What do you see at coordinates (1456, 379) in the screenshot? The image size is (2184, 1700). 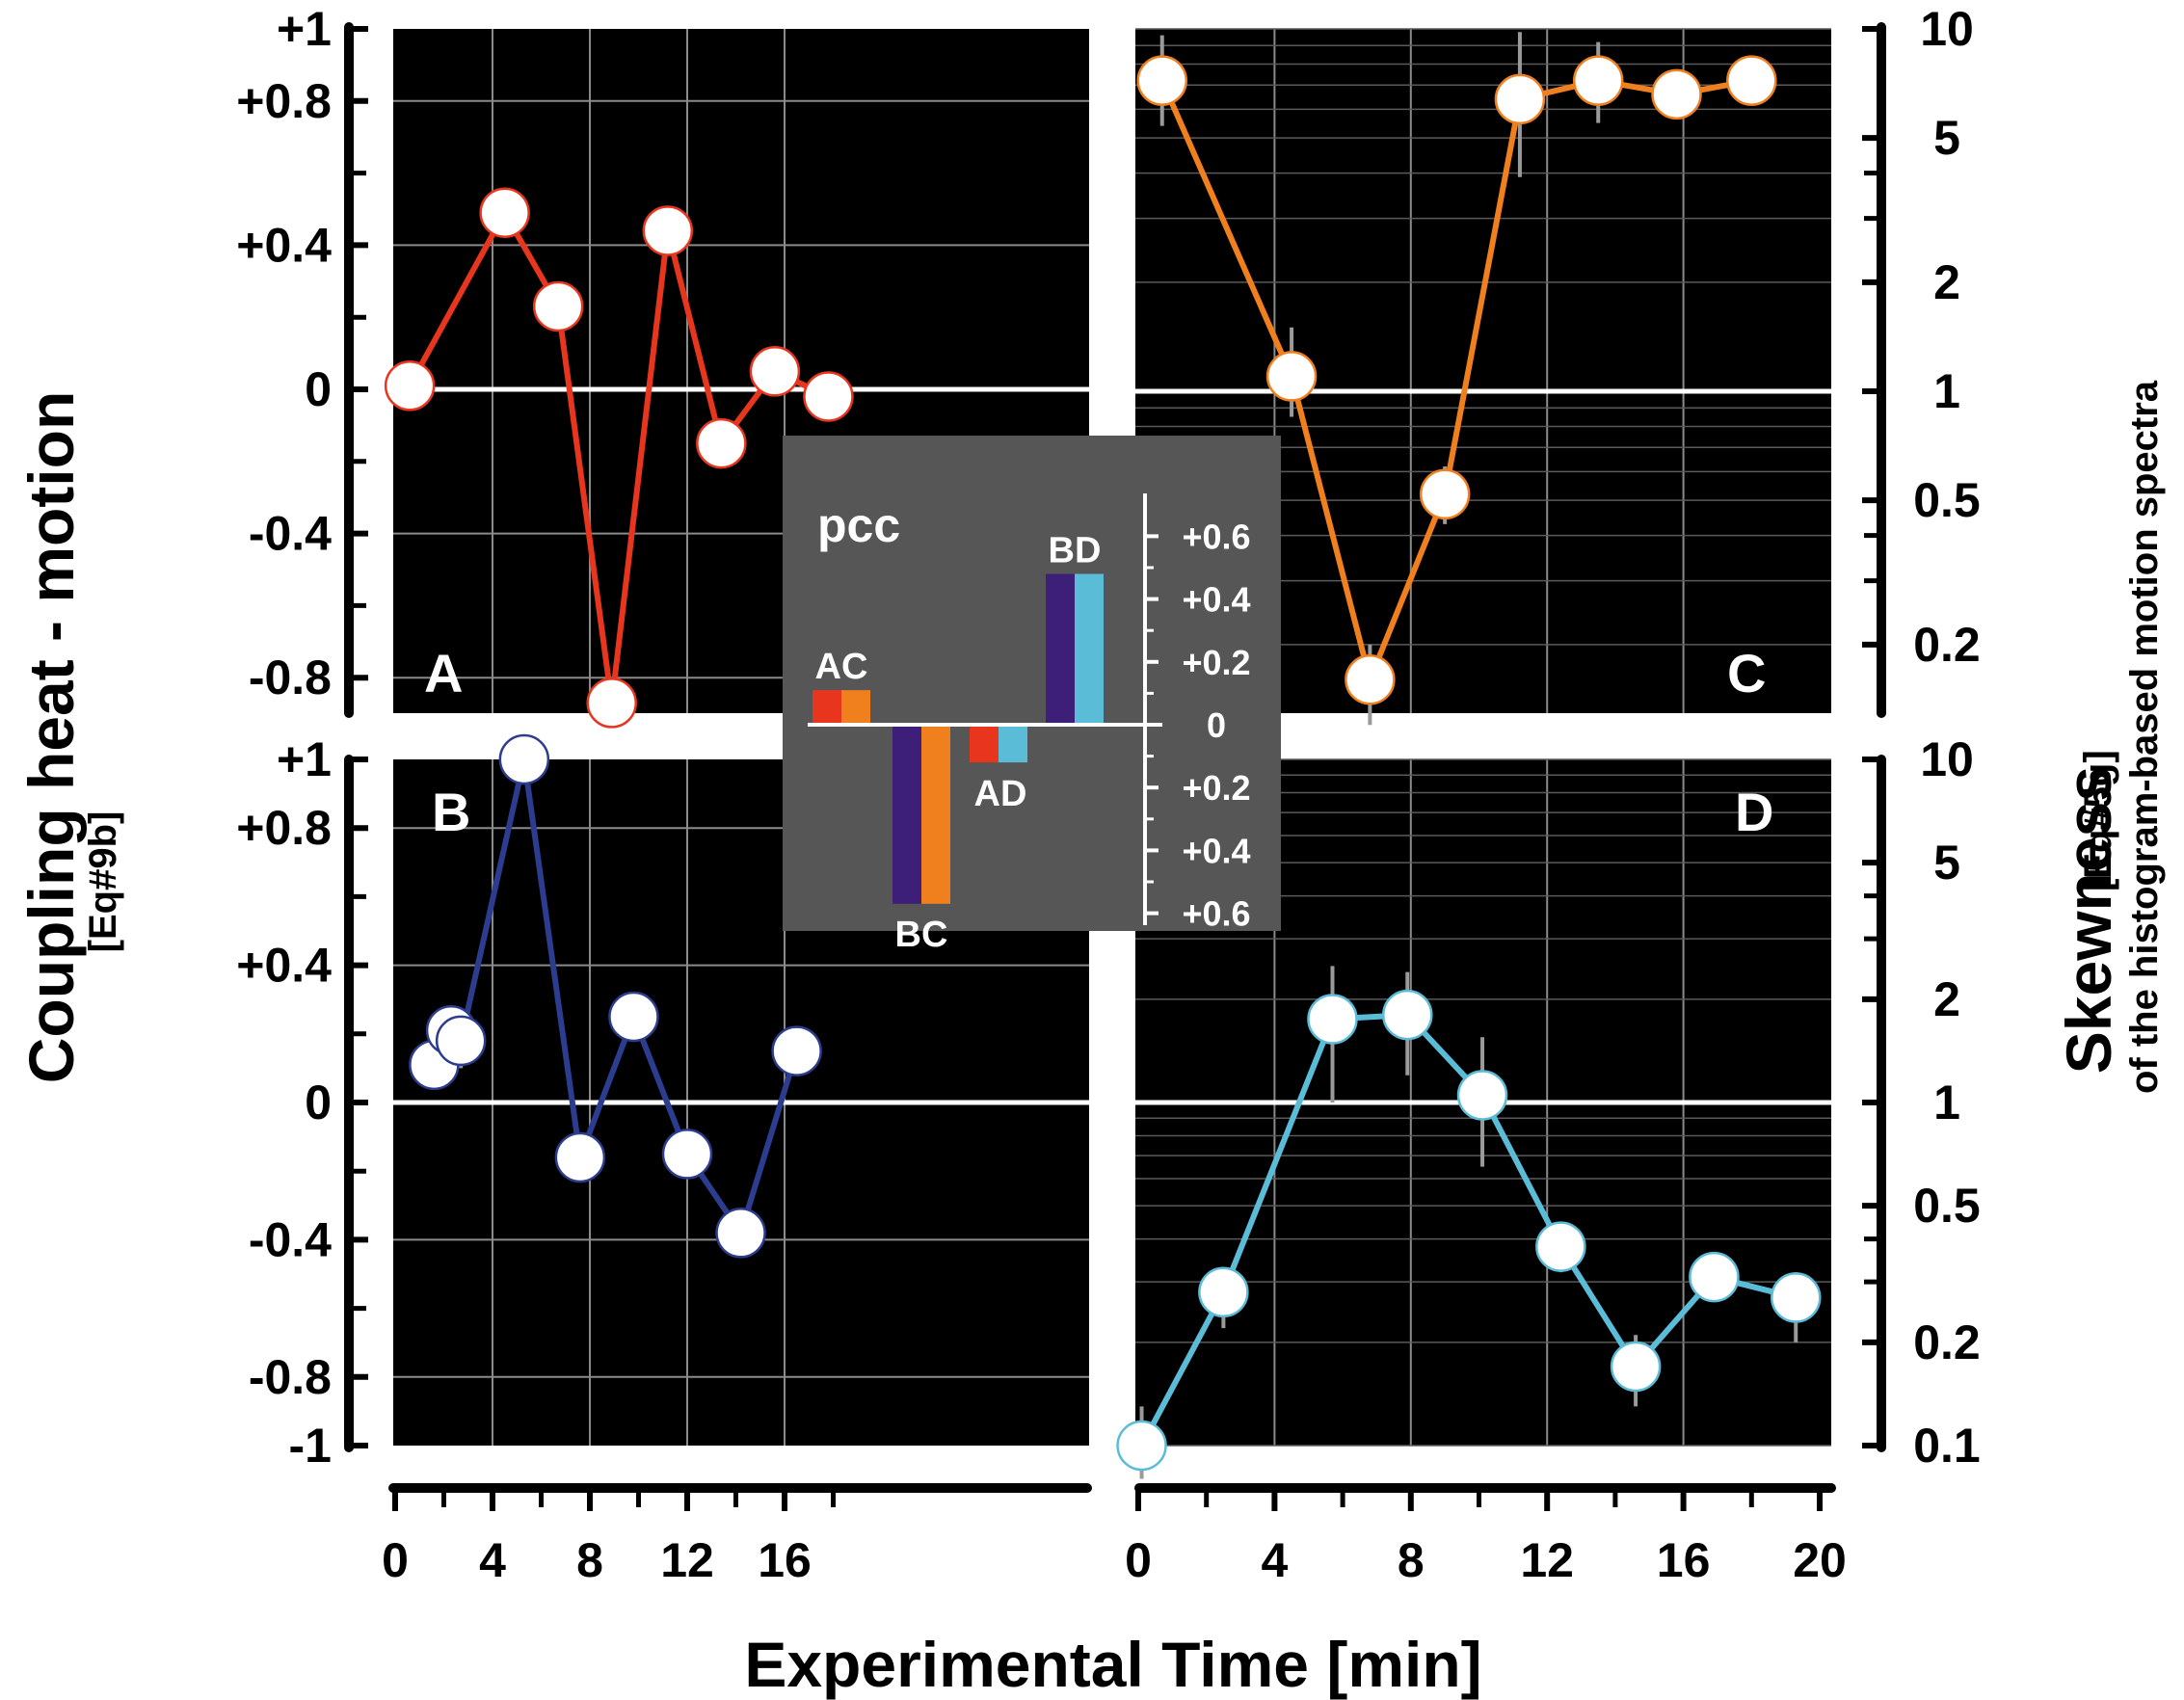 I see `panel-c-series` at bounding box center [1456, 379].